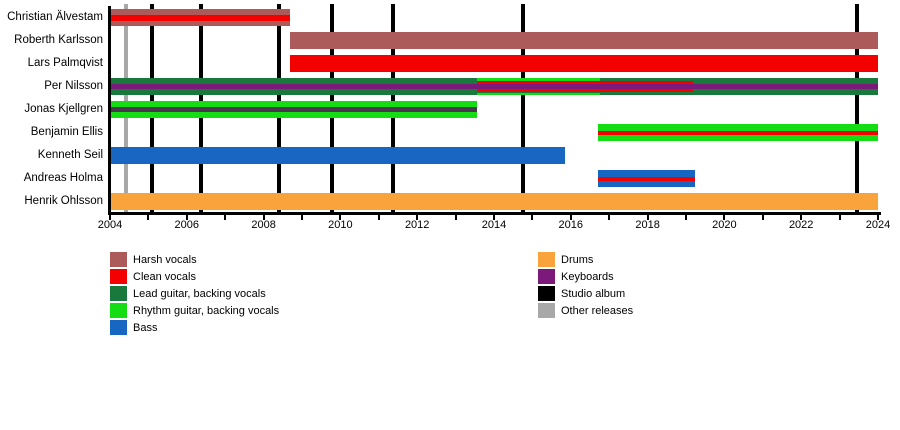  What do you see at coordinates (58, 40) in the screenshot?
I see `member-label: Roberth Karlsson` at bounding box center [58, 40].